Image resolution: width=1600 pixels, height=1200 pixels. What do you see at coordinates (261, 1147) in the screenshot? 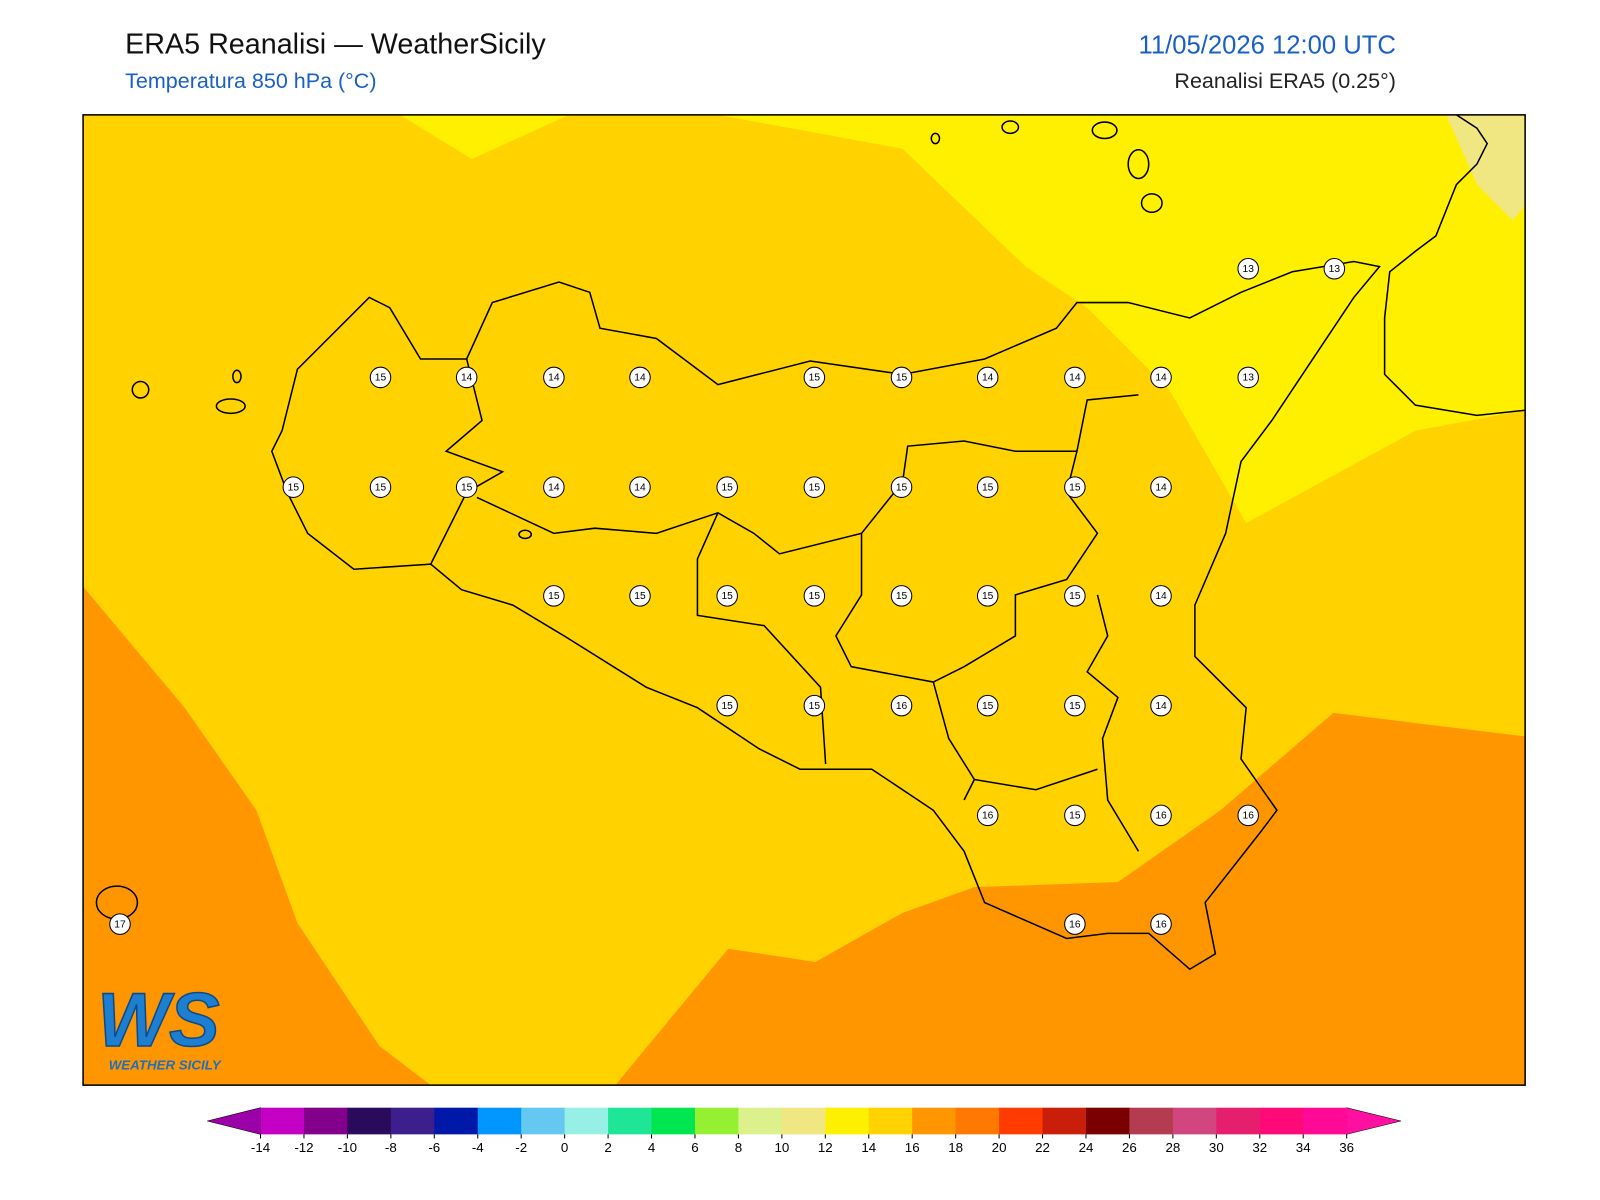
I see `colorbar-tick-label: -14` at bounding box center [261, 1147].